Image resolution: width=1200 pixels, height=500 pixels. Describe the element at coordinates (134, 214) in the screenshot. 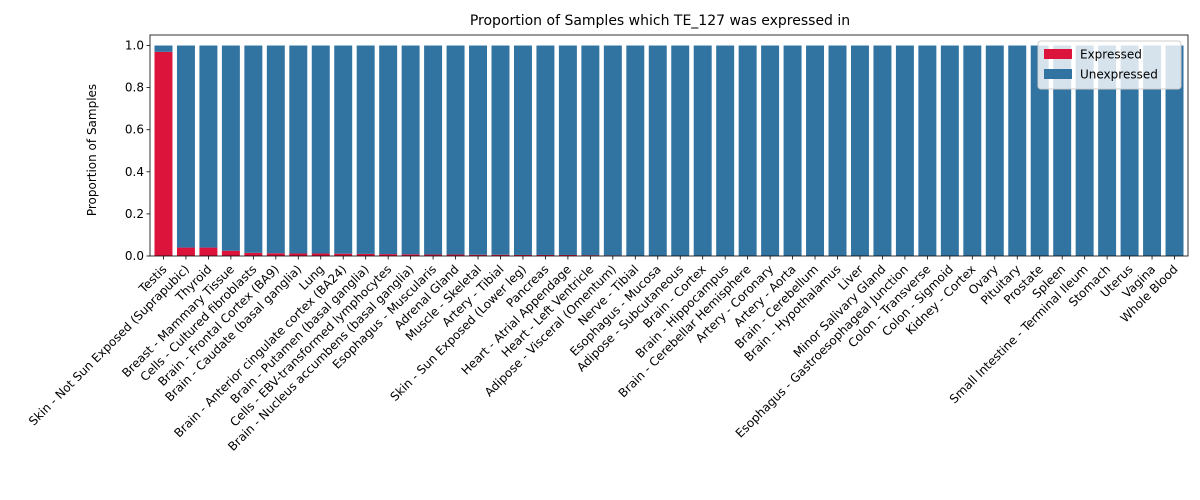

I see `y-tick-label: 0.2` at that location.